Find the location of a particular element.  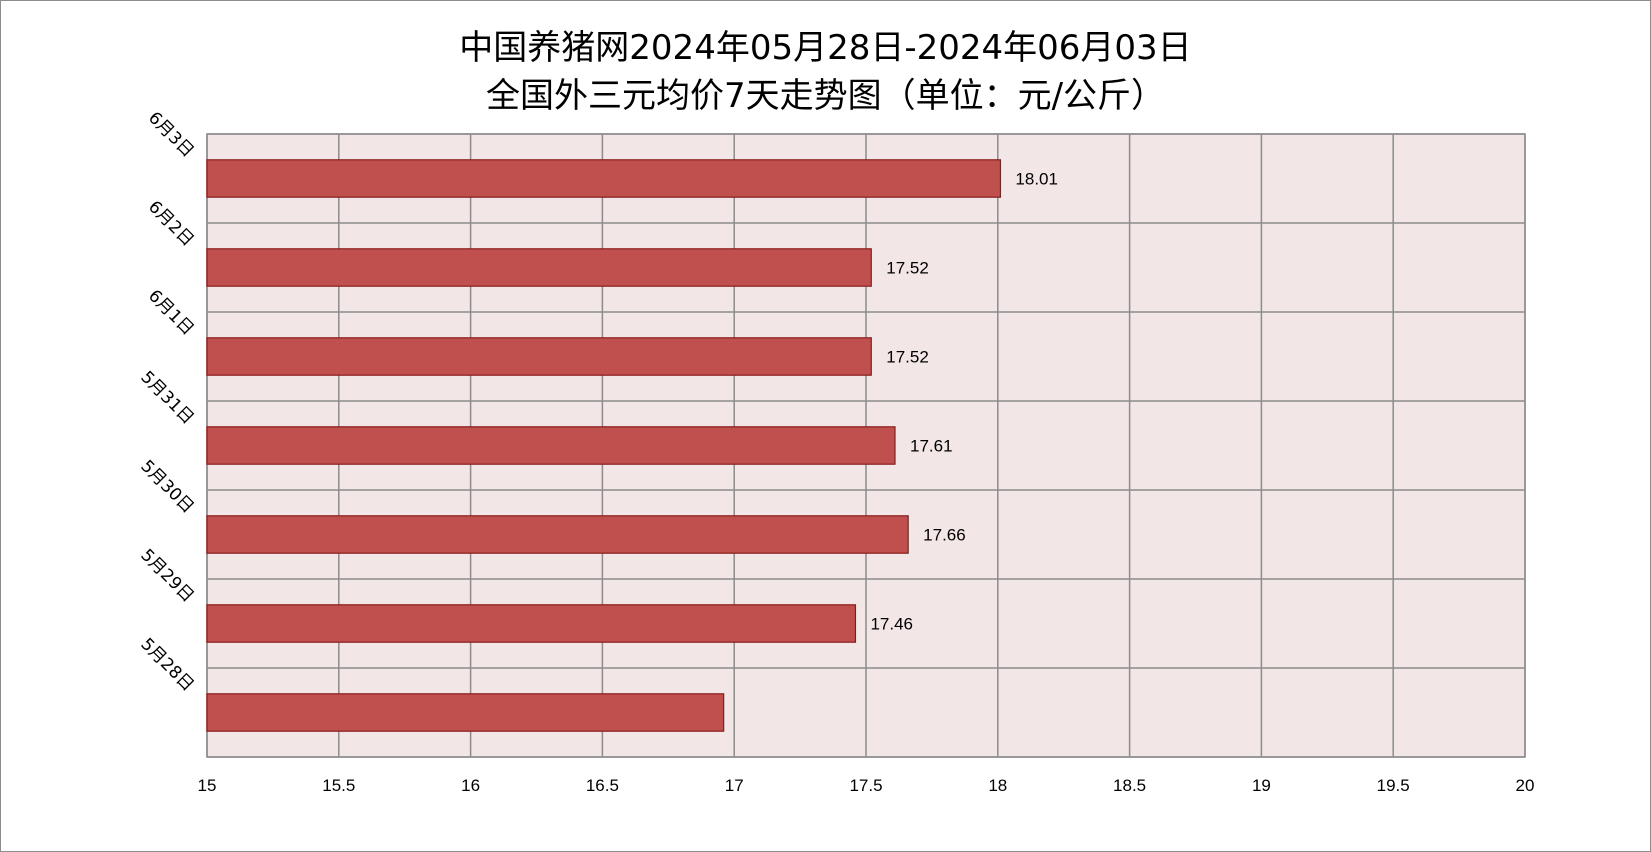

category-label: 5月29日 is located at coordinates (166, 575).